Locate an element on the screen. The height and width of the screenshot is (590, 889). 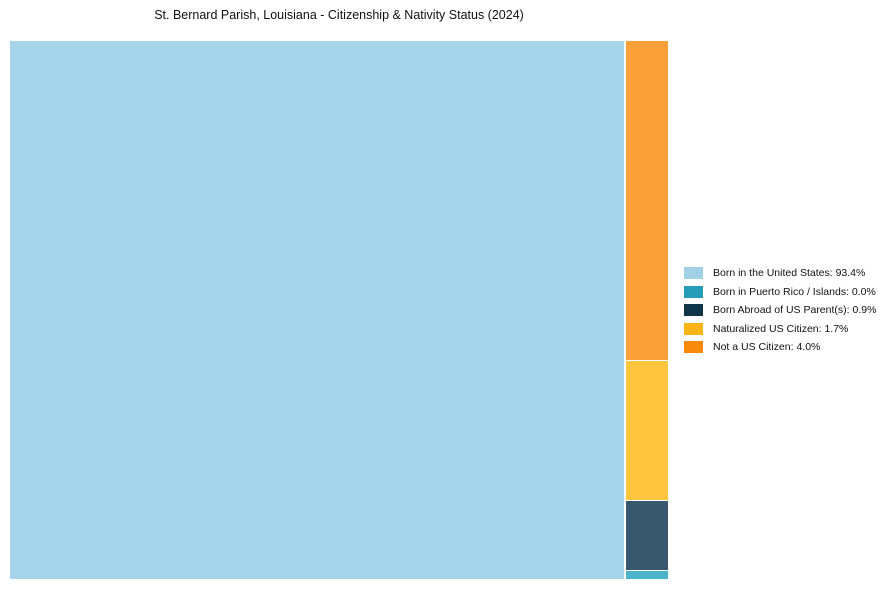
legend-item-born-in-puerto-rico-islands: Born in Puerto Rico / Islands: 0.0% is located at coordinates (780, 291).